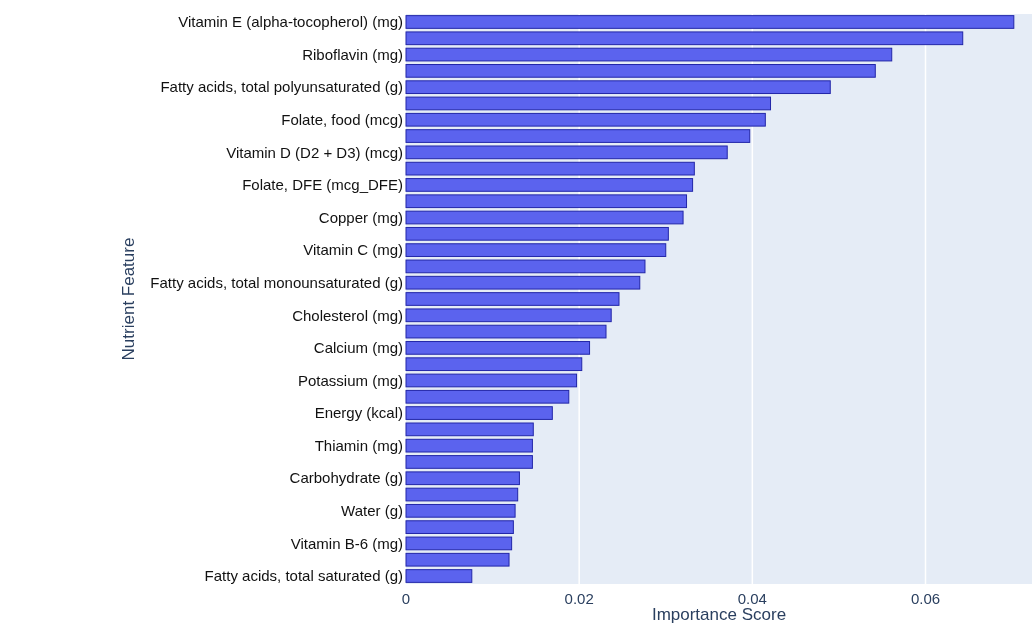 This screenshot has width=1032, height=626. I want to click on y-tick-label: Water (g), so click(372, 511).